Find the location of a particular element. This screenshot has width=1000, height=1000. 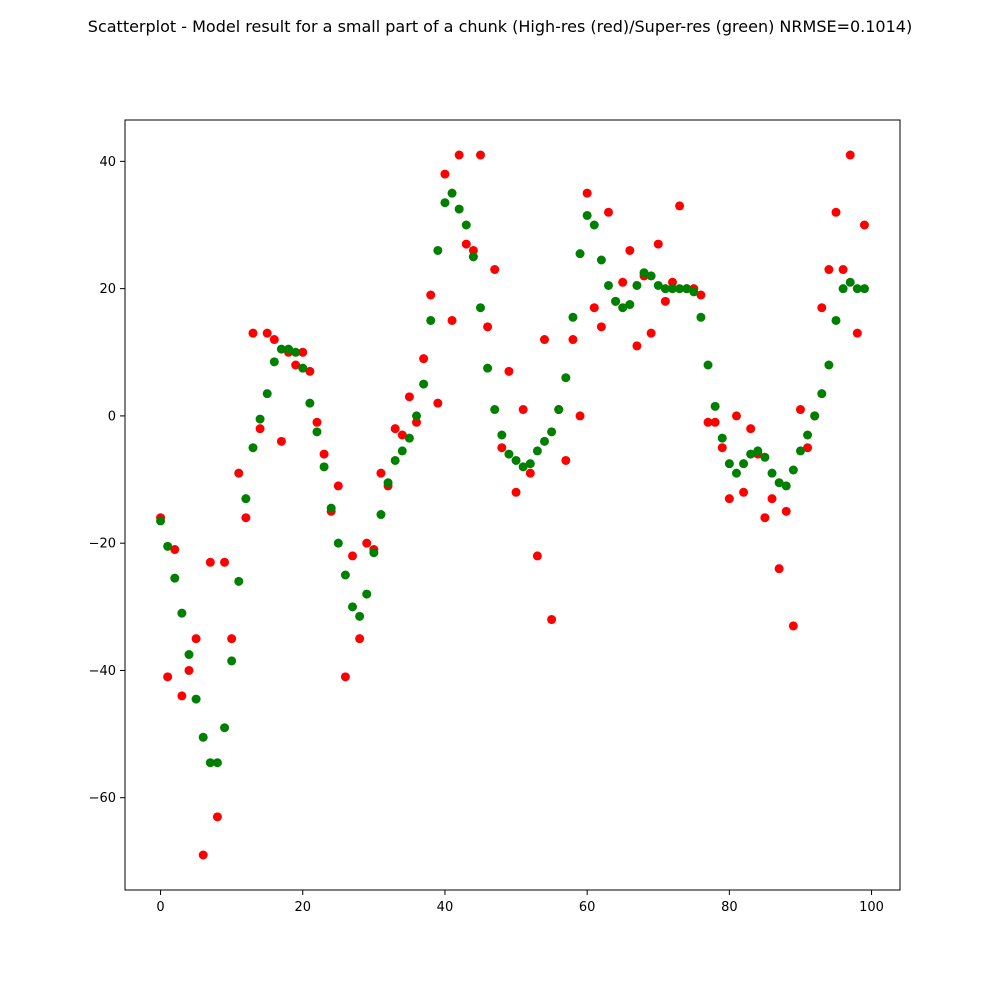

y-tick-label: −20 is located at coordinates (102, 544).